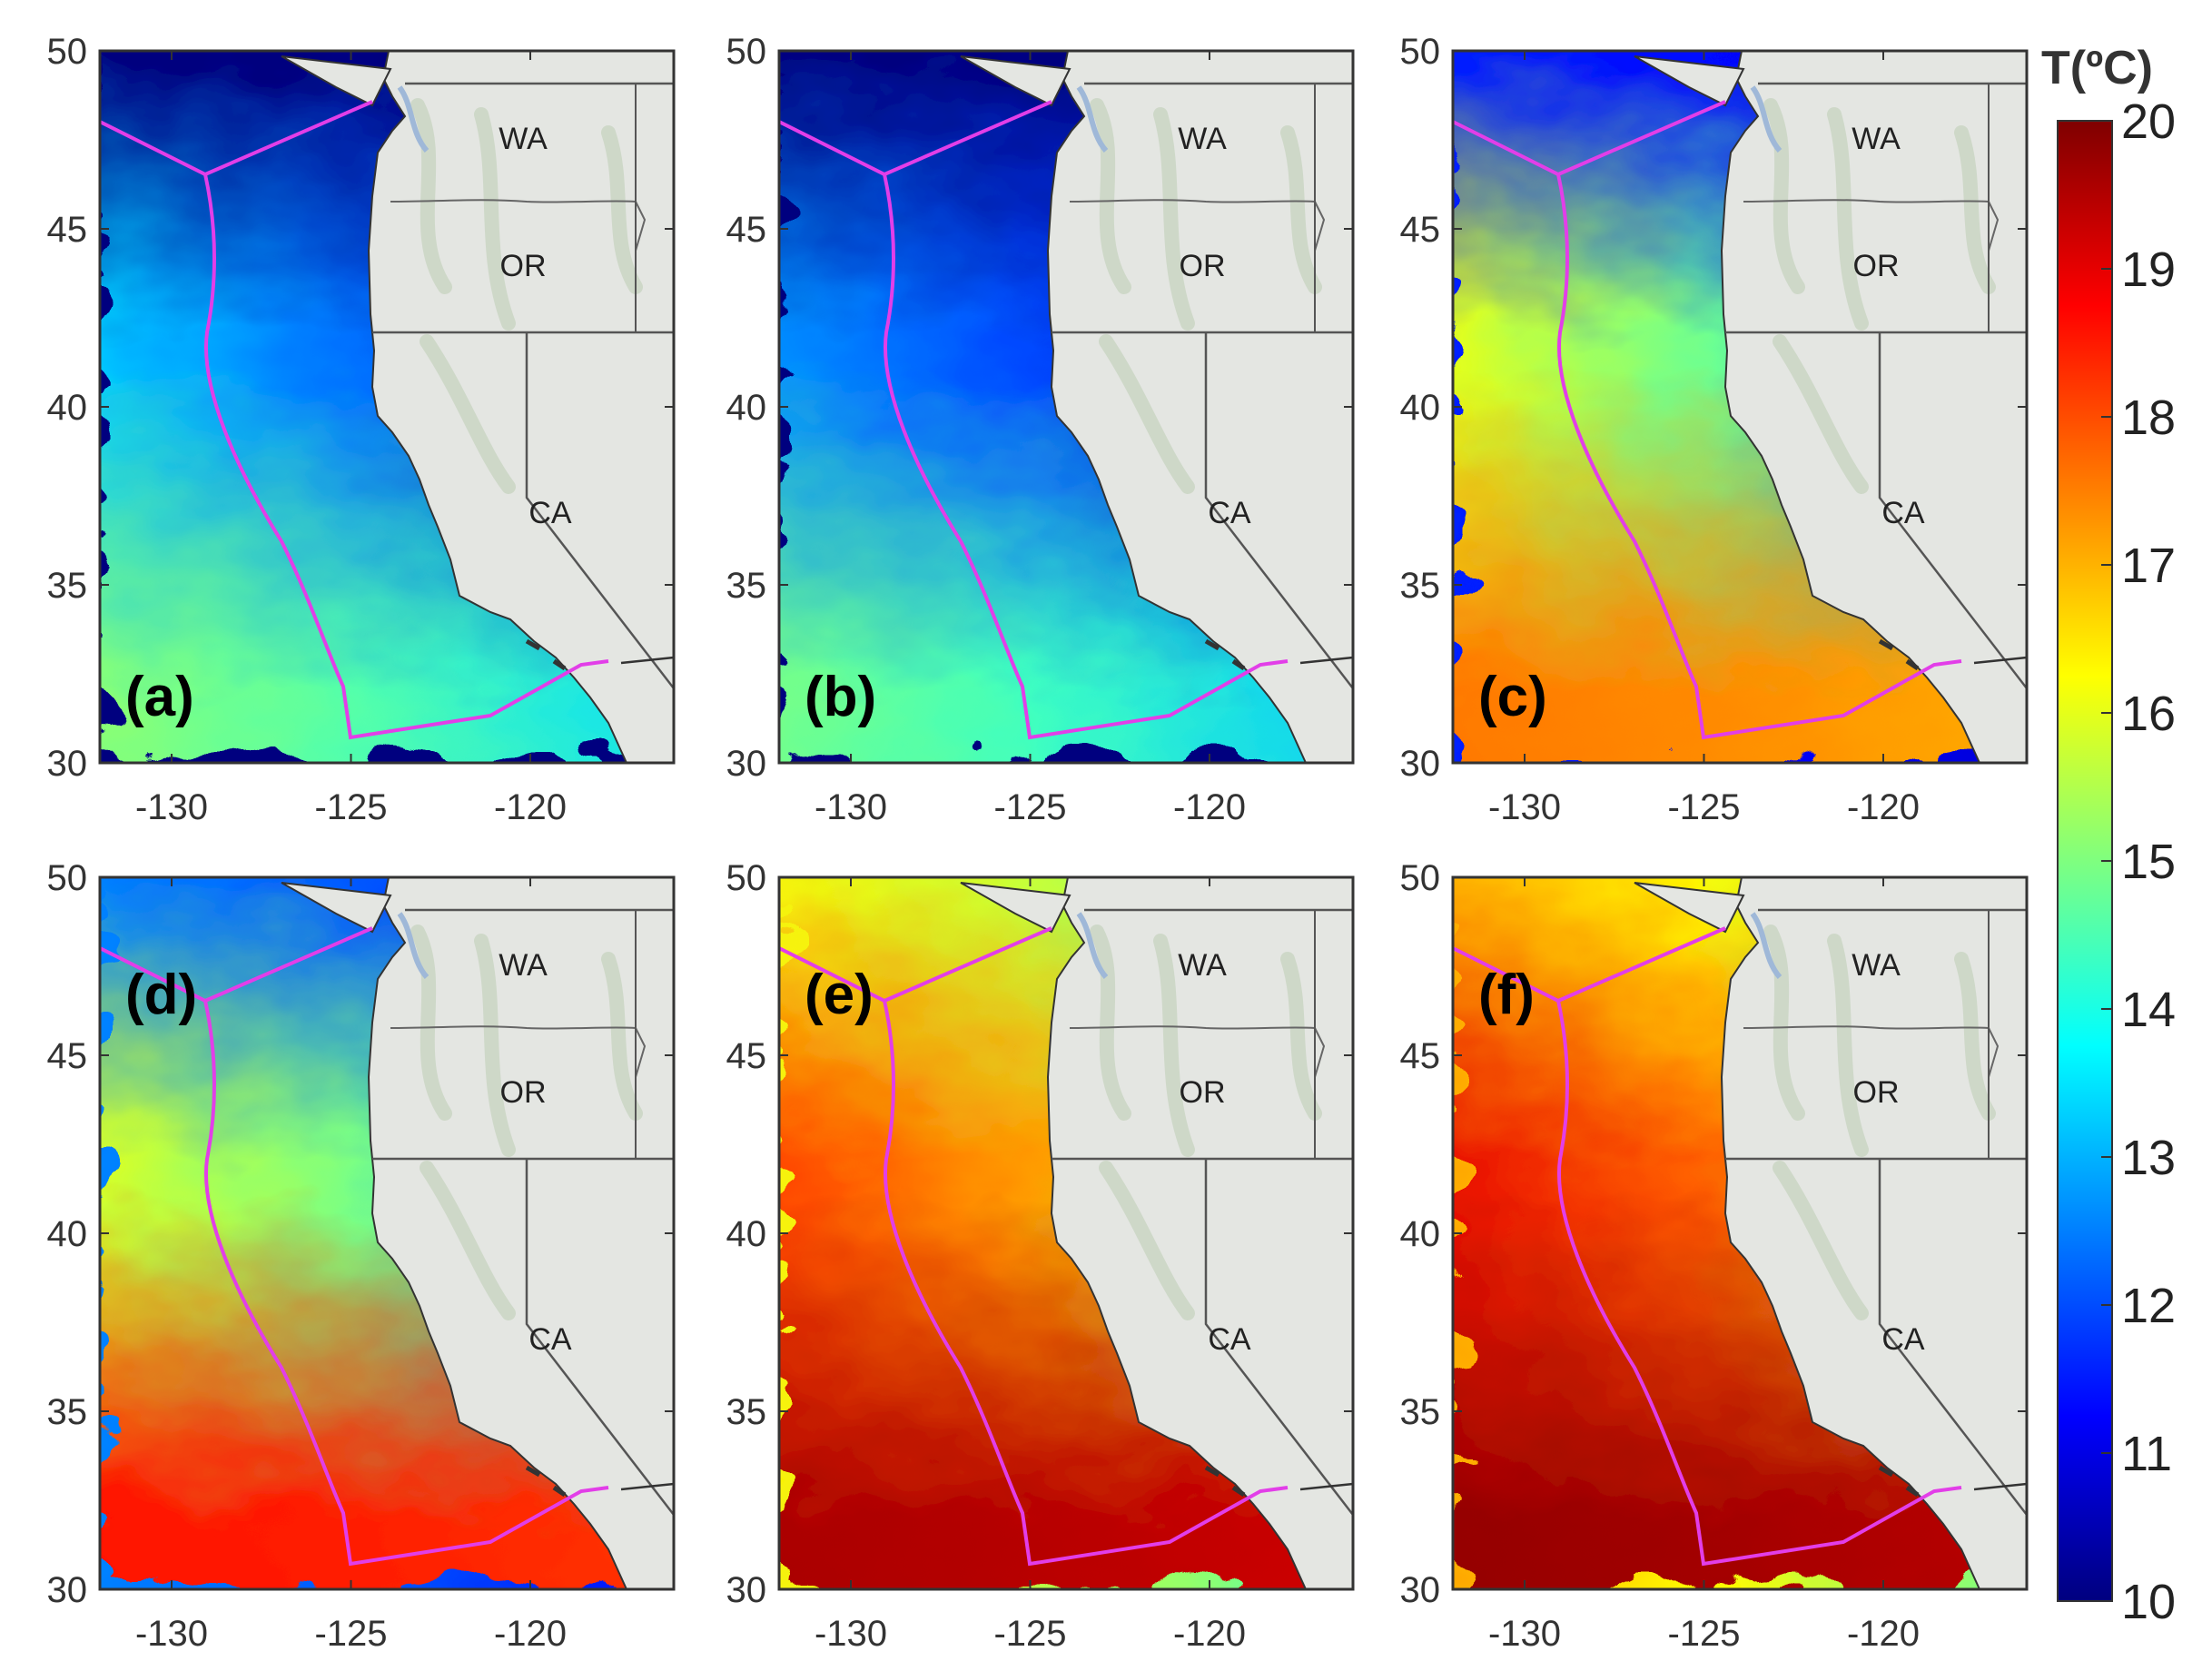 This screenshot has width=2212, height=1671. I want to click on colorbar-tick-label: 11, so click(2146, 1454).